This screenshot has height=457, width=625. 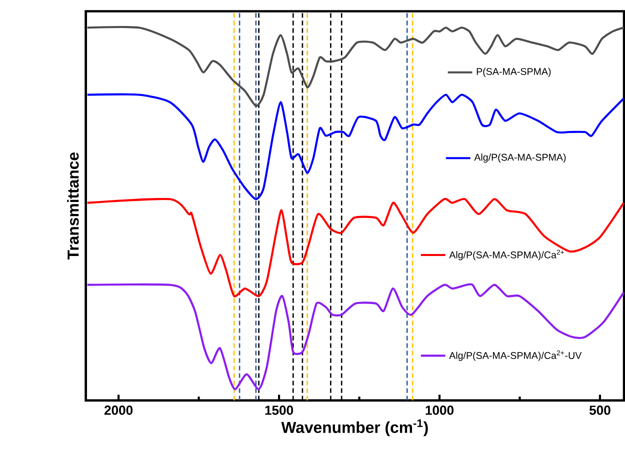 What do you see at coordinates (354, 428) in the screenshot?
I see `x-axis-title: Wavenumber (cm$^{-1}$)` at bounding box center [354, 428].